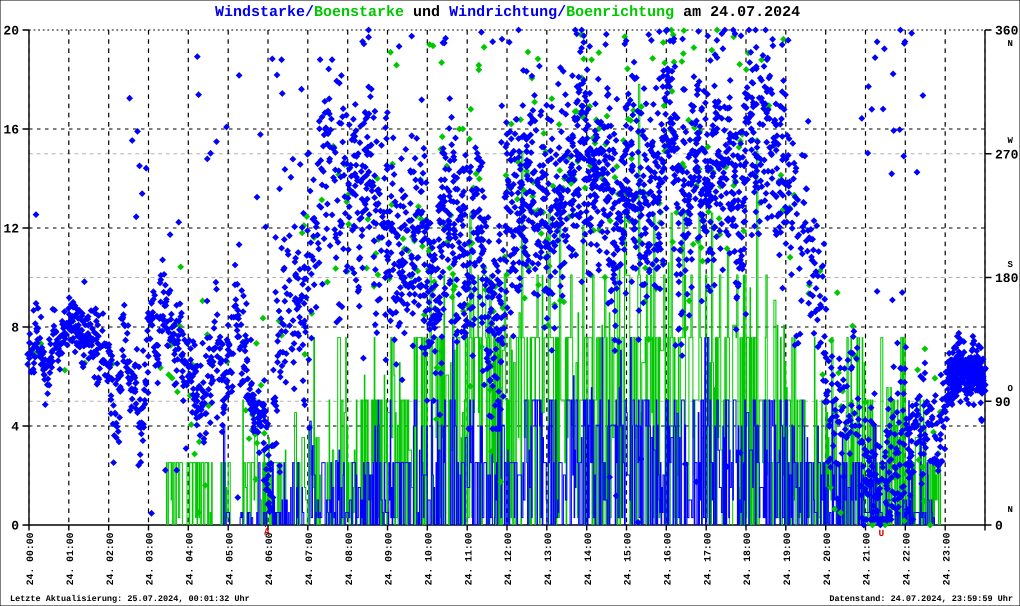  Describe the element at coordinates (906, 558) in the screenshot. I see `svg-text: 24. 22:00` at that location.